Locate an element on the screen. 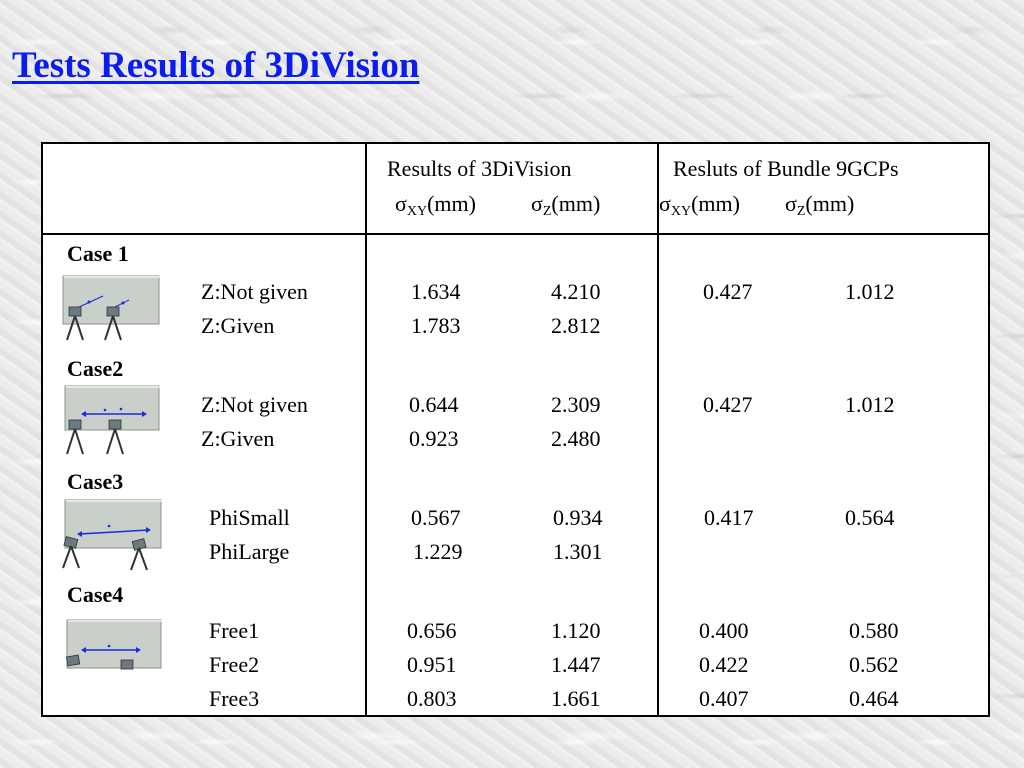 This screenshot has width=1024, height=768. case-label: Case2 is located at coordinates (95, 368).